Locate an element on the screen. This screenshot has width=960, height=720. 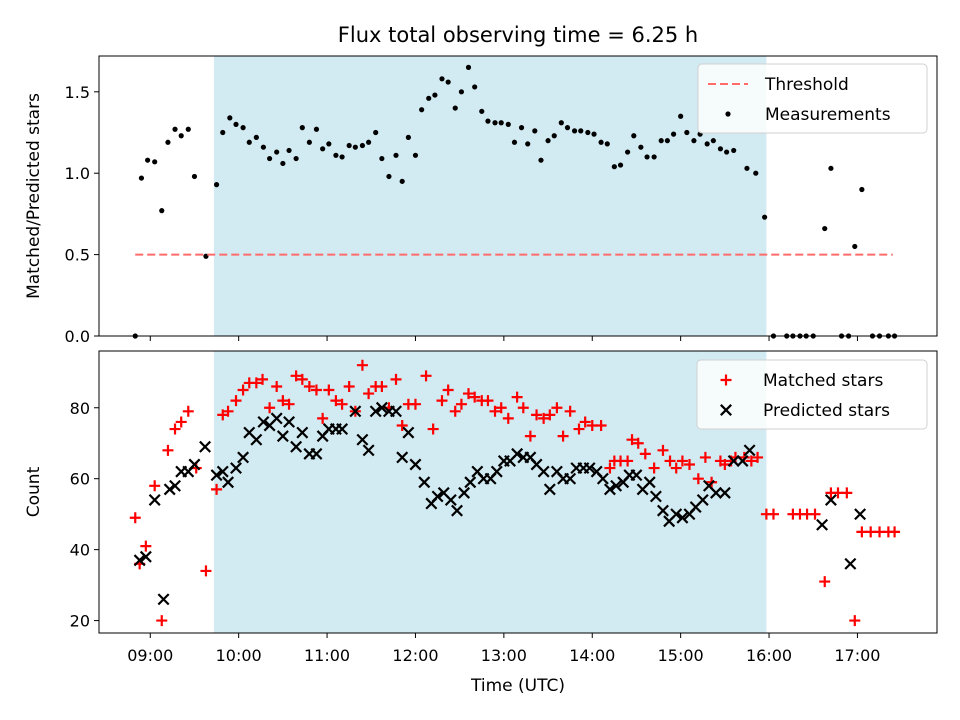
x-tick-label: 09:00 is located at coordinates (150, 655).